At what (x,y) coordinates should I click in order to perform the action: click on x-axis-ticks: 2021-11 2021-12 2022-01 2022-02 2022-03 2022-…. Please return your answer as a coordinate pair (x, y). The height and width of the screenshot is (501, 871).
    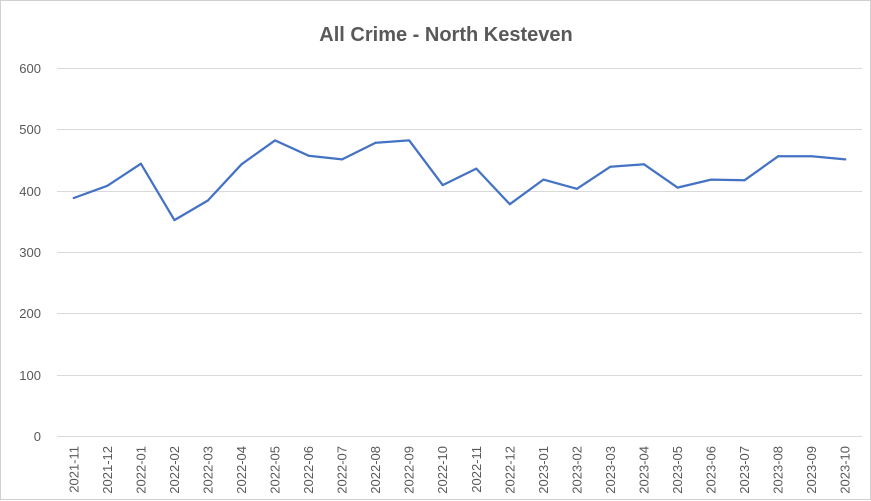
    Looking at the image, I should click on (459, 470).